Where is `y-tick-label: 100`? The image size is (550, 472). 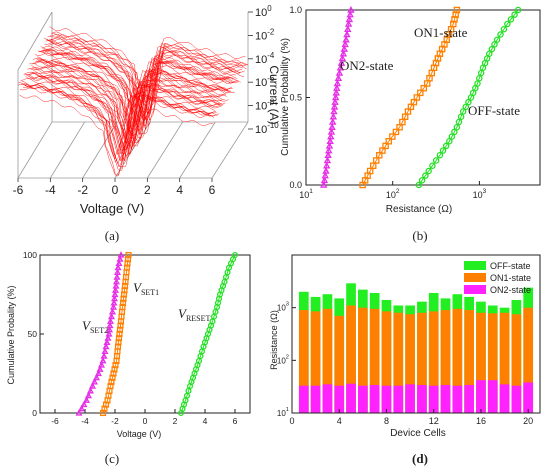
y-tick-label: 100 is located at coordinates (30, 255).